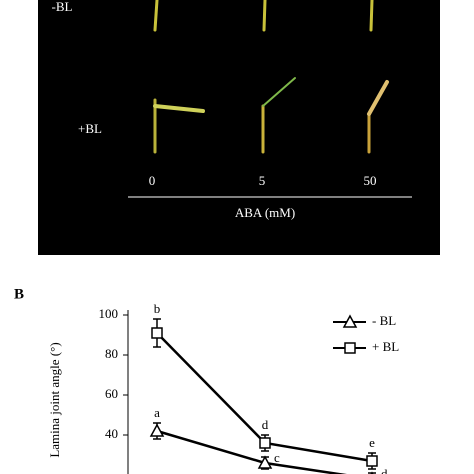 Image resolution: width=474 pixels, height=474 pixels. I want to click on dose-label: 5, so click(262, 180).